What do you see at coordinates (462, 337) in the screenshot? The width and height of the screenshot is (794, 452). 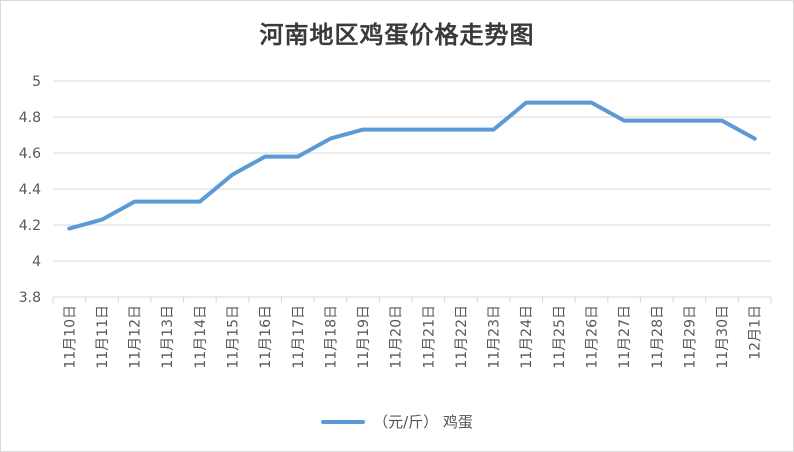 I see `x-tick-label: 11月22日` at bounding box center [462, 337].